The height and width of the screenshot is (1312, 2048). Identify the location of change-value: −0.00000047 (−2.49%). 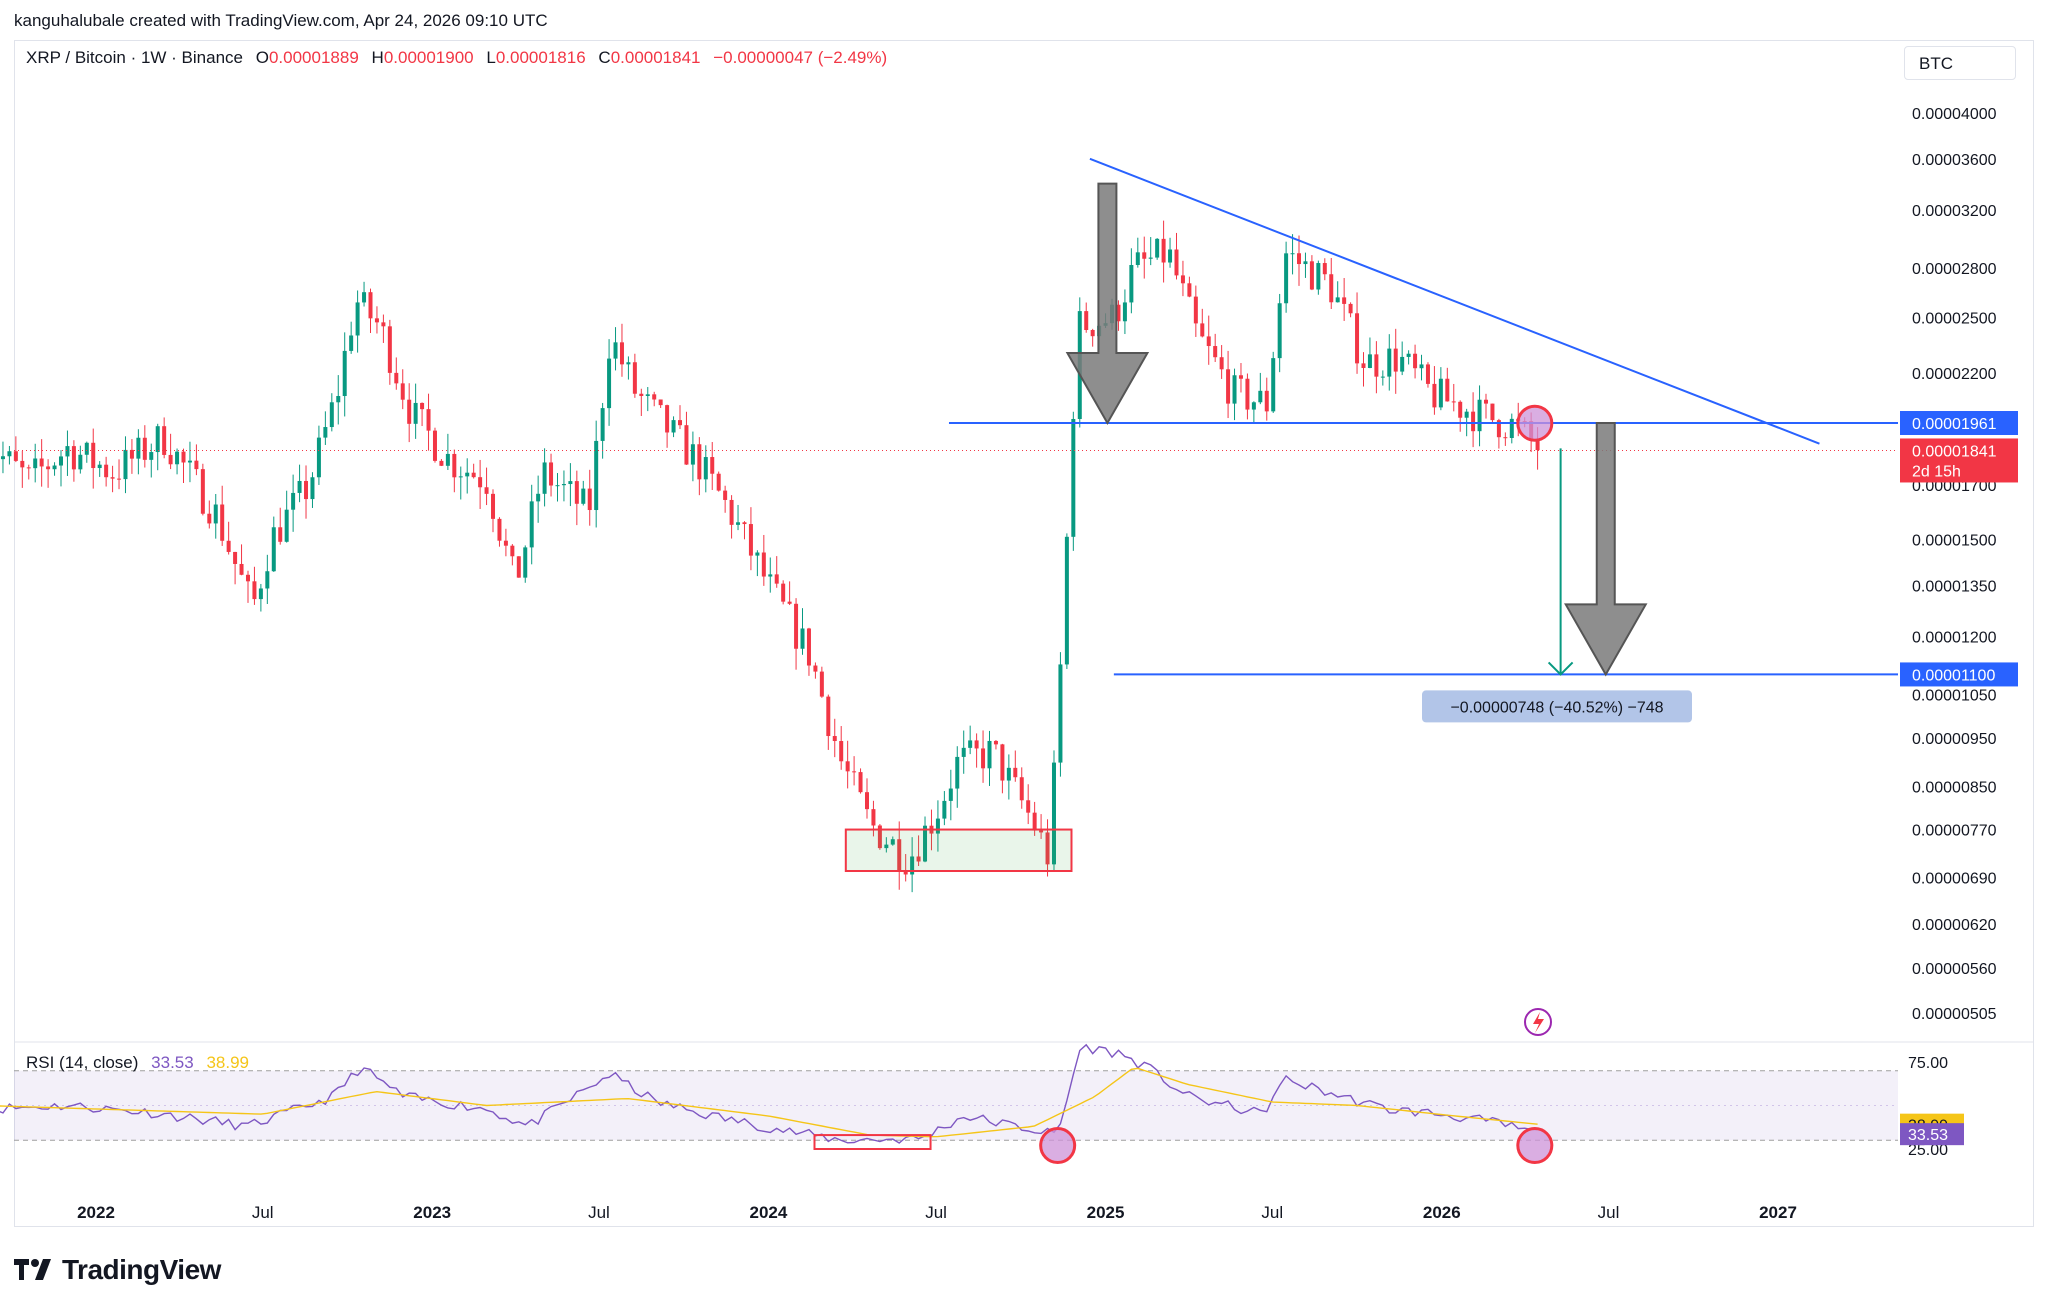
(800, 57).